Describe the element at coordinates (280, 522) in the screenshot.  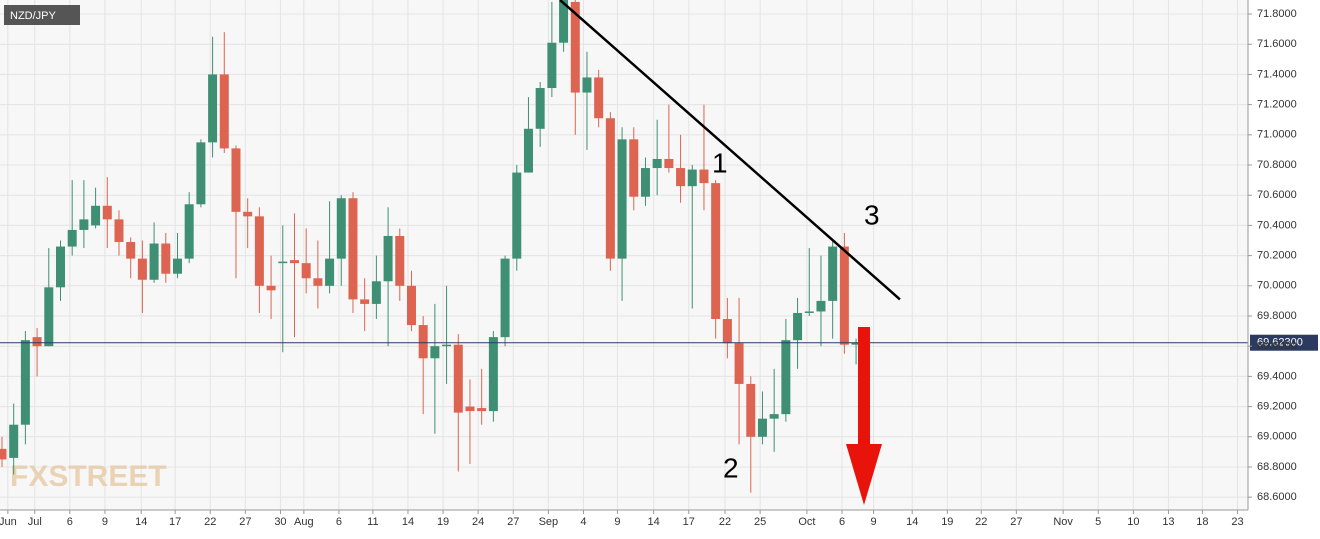
I see `x-tick-label: 30` at that location.